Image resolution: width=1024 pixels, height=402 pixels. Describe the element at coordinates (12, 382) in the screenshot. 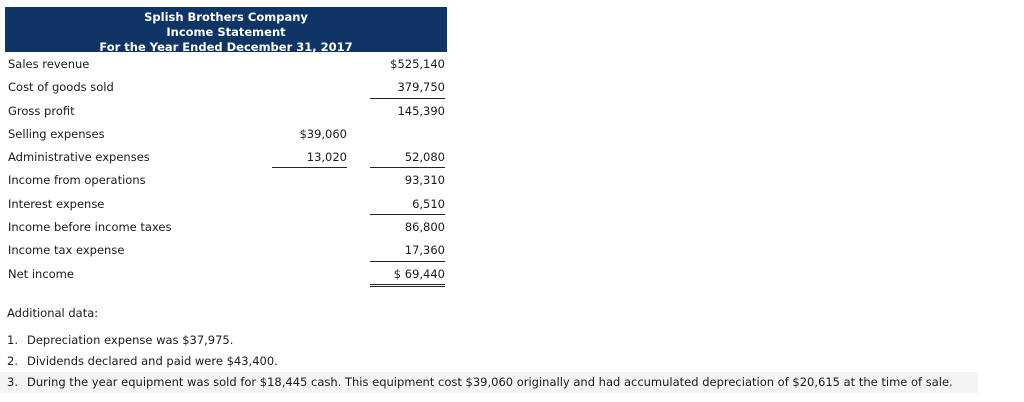

I see `item-number: 3.` at that location.